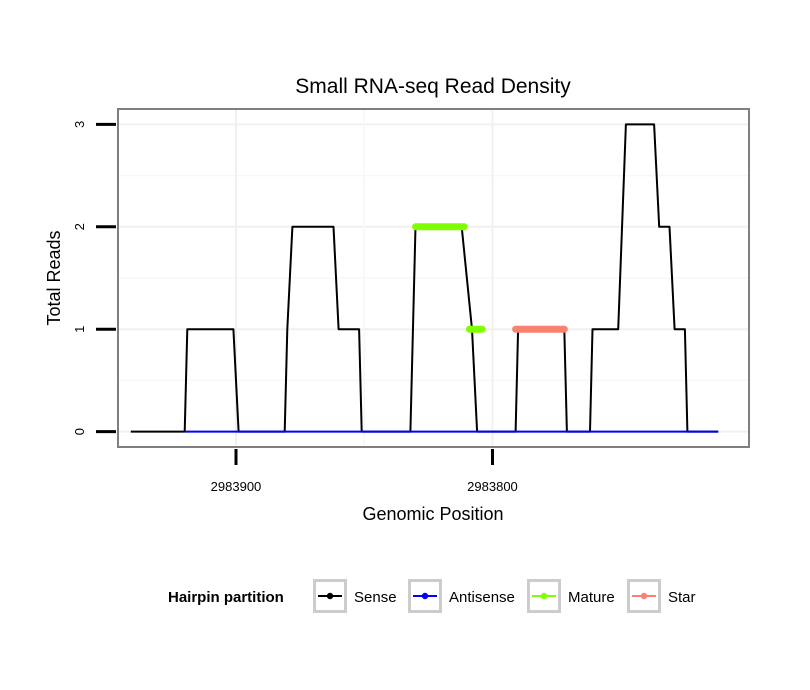 This screenshot has width=810, height=690. What do you see at coordinates (375, 597) in the screenshot?
I see `legend-label-sense: Sense` at bounding box center [375, 597].